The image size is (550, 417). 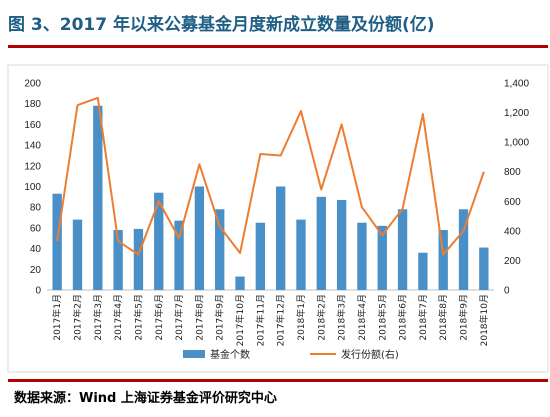 What do you see at coordinates (36, 208) in the screenshot?
I see `y-left-tick-label: 80` at bounding box center [36, 208].